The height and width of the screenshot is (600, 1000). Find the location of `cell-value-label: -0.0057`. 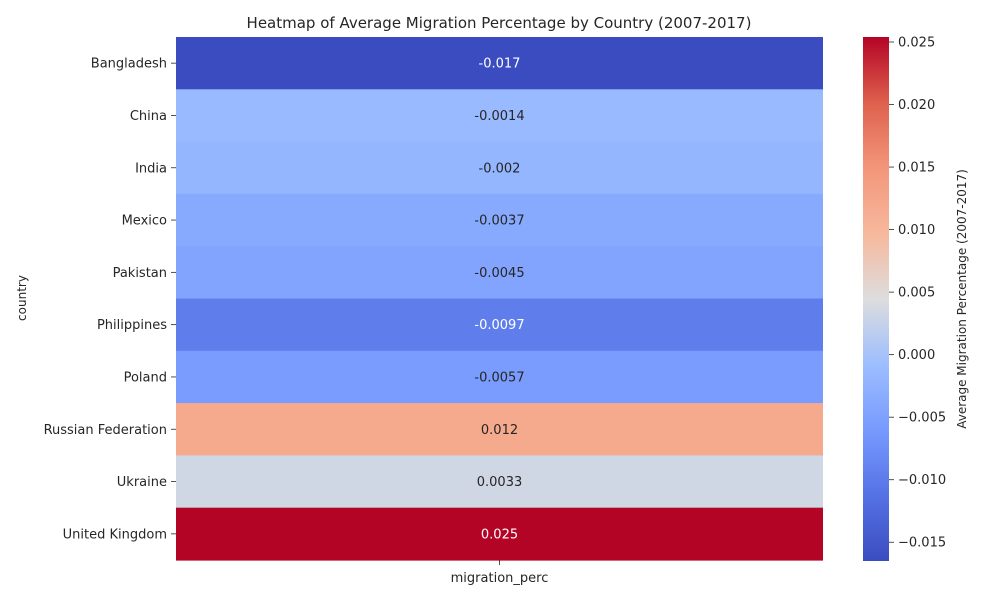

cell-value-label: -0.0057 is located at coordinates (499, 377).